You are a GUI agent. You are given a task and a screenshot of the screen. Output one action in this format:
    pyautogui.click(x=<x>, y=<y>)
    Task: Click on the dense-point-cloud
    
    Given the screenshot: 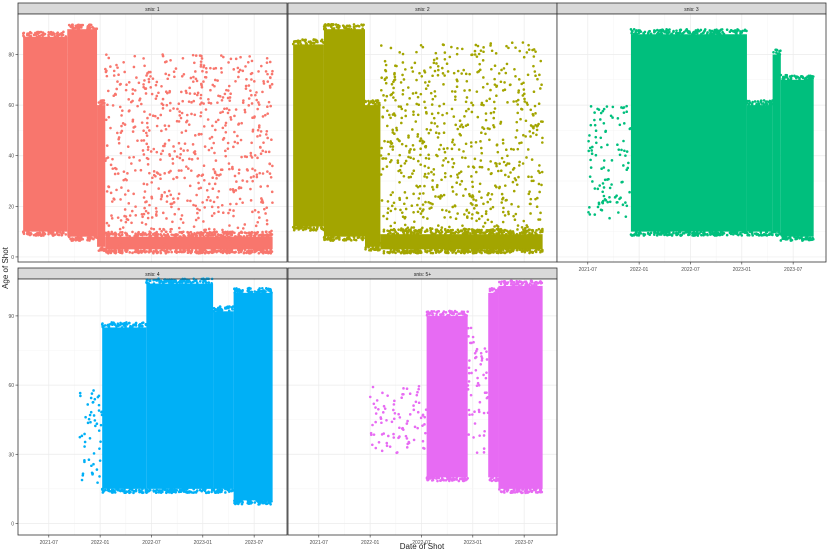 What is the action you would take?
    pyautogui.click(x=253, y=396)
    